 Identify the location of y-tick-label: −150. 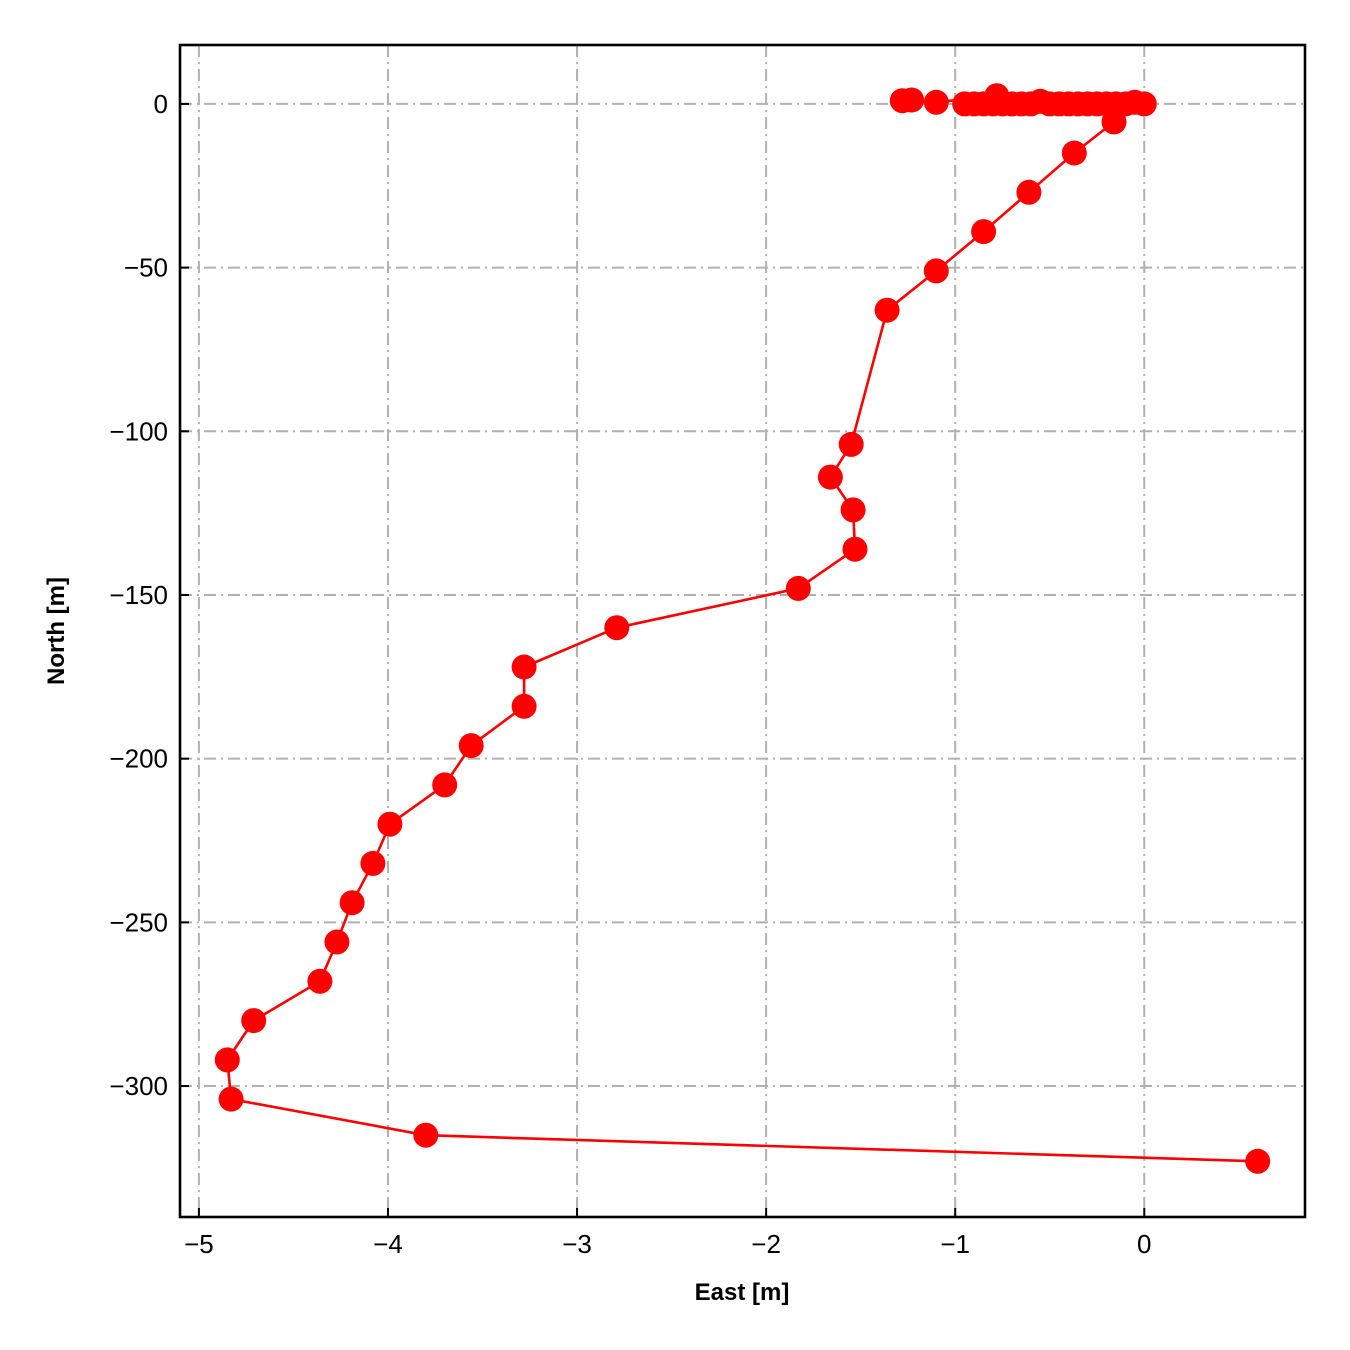
(138, 595).